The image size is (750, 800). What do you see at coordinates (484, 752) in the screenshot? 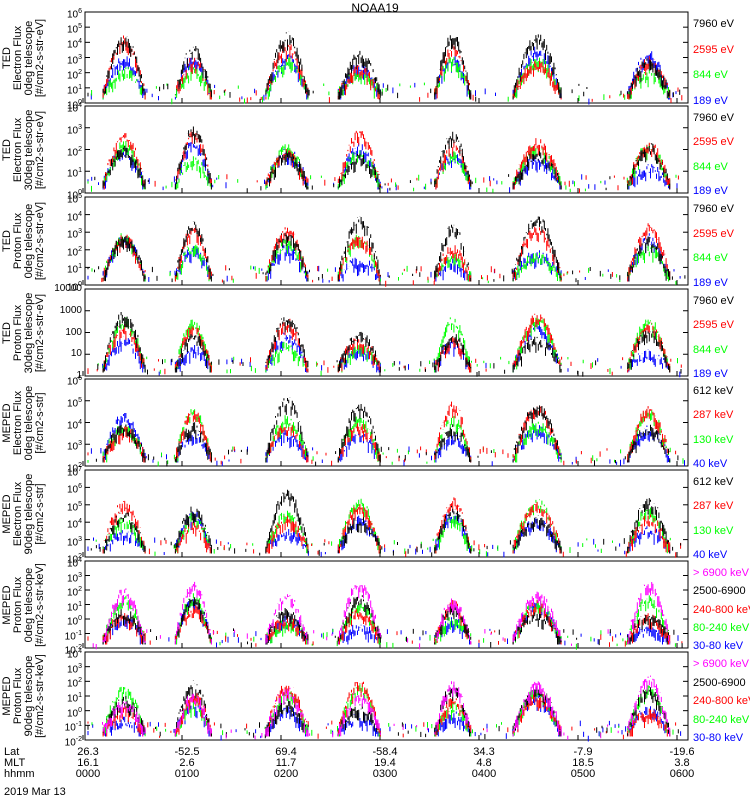
I see `xaxis-lat-value: 34.3` at bounding box center [484, 752].